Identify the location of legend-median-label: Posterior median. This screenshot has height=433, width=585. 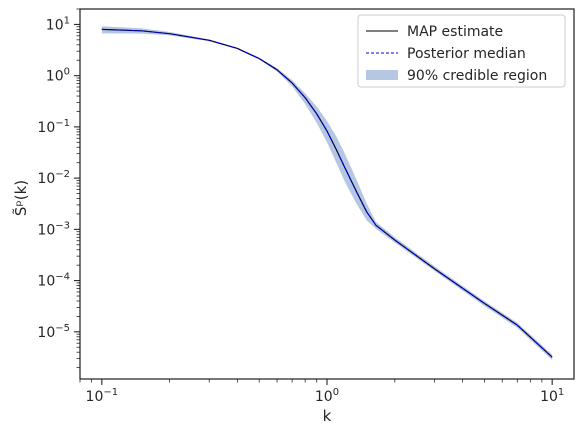
(466, 54).